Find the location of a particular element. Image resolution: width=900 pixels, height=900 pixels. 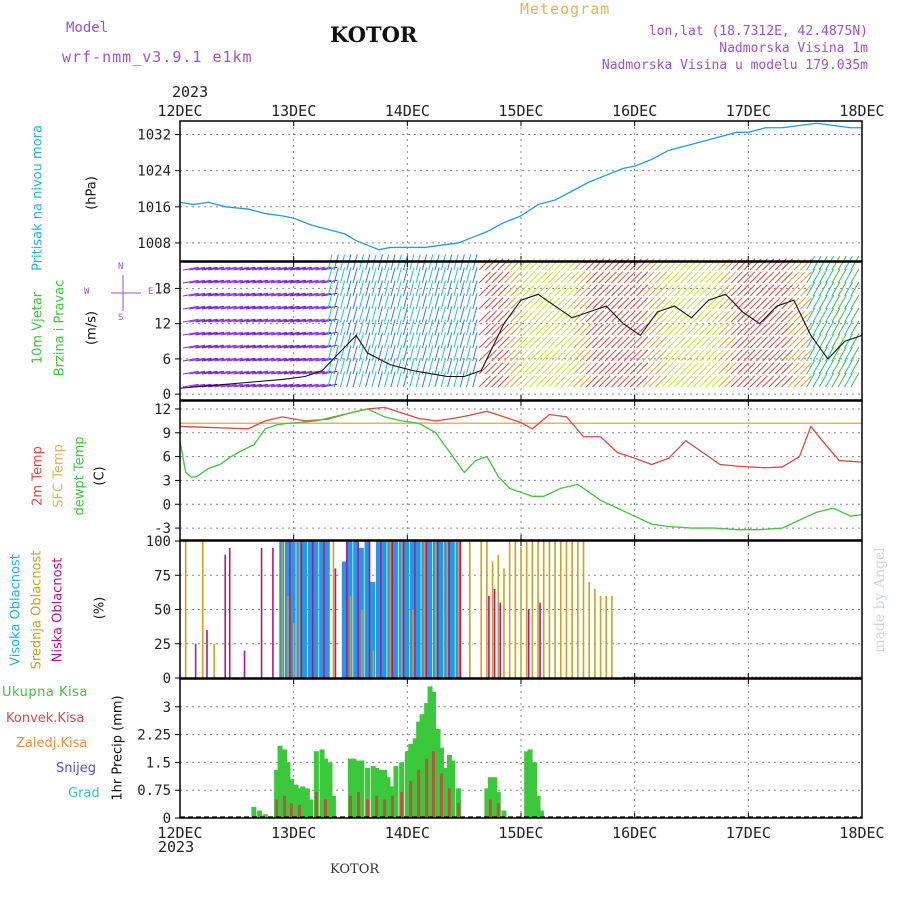

panel-frame-precip is located at coordinates (521, 748).